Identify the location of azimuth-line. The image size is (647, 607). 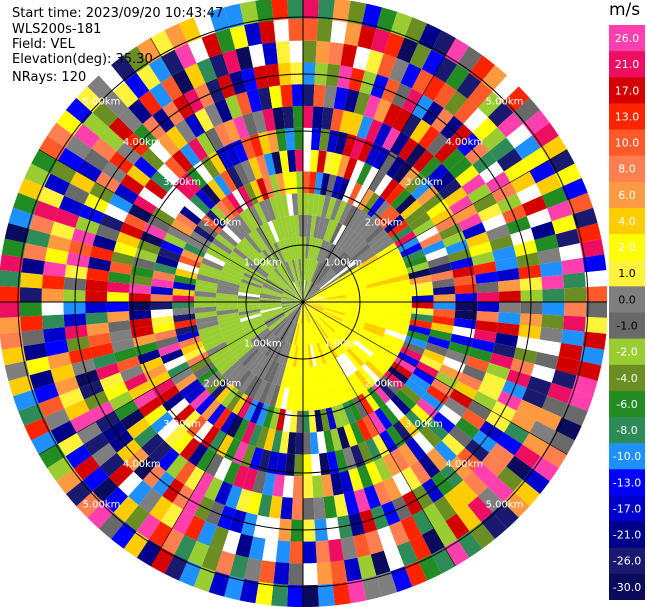
(171, 226).